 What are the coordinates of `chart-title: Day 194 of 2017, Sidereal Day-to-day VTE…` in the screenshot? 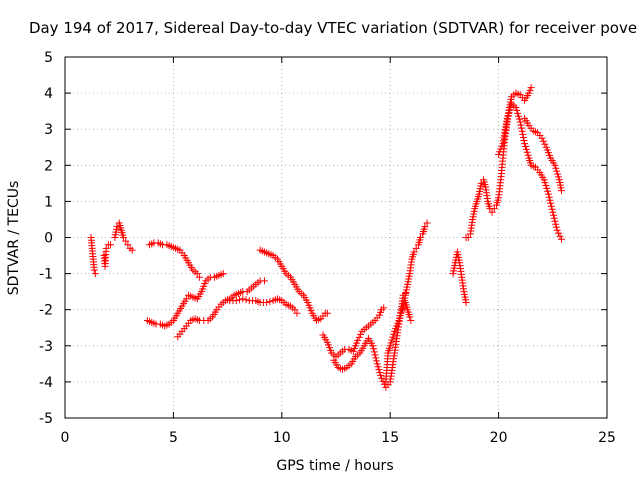 It's located at (333, 28).